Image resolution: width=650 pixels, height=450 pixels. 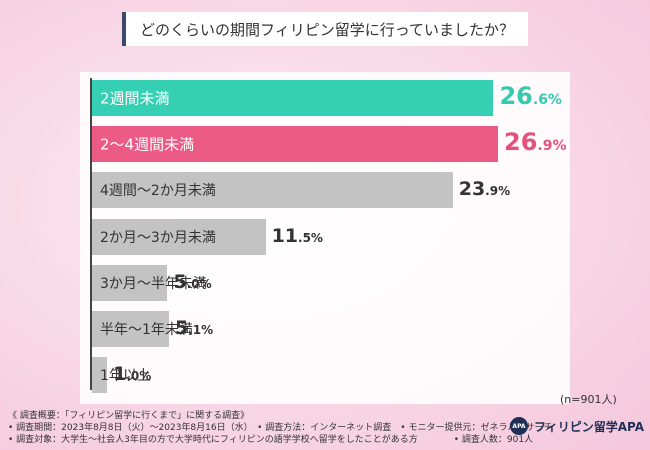 What do you see at coordinates (158, 237) in the screenshot?
I see `bar-label-4: 2か月〜3か月未満` at bounding box center [158, 237].